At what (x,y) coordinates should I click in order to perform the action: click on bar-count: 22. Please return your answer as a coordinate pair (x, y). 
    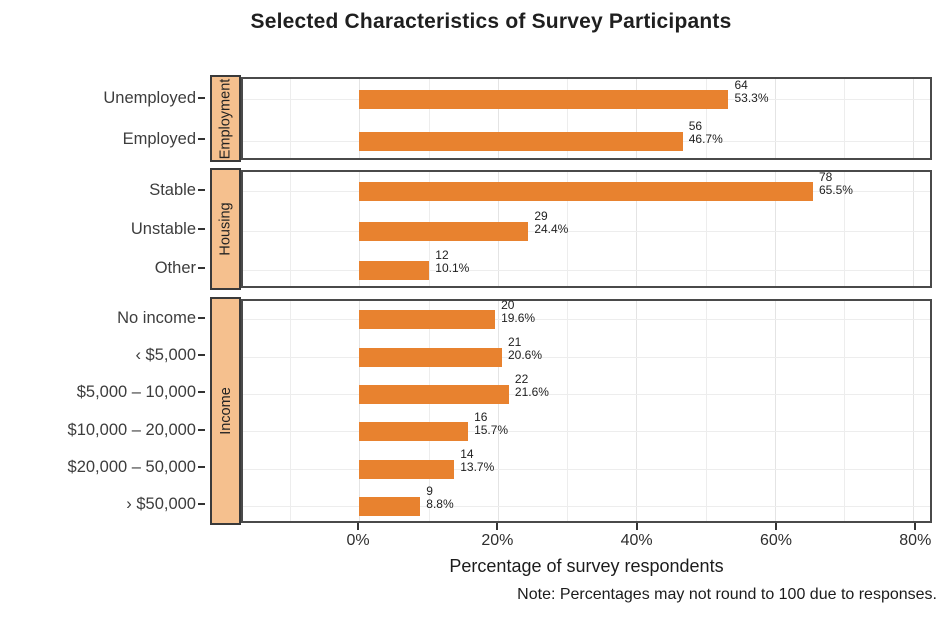
    Looking at the image, I should click on (521, 379).